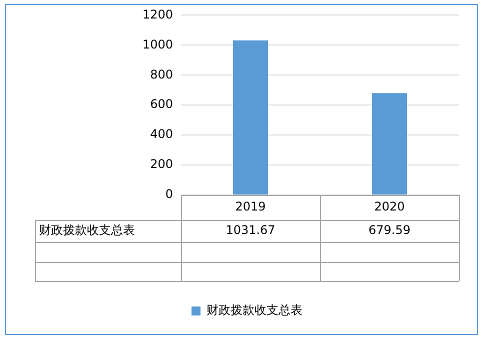 This screenshot has height=339, width=483. I want to click on x-tick-label: 2019, so click(250, 207).